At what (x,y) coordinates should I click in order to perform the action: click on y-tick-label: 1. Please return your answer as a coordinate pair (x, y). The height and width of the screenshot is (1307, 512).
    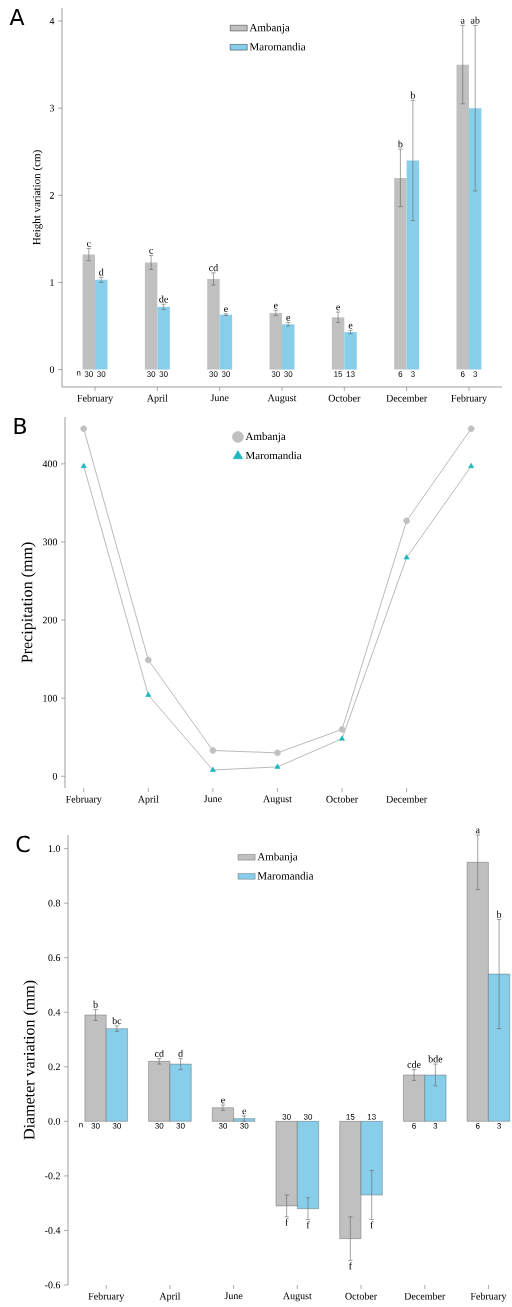
    Looking at the image, I should click on (52, 282).